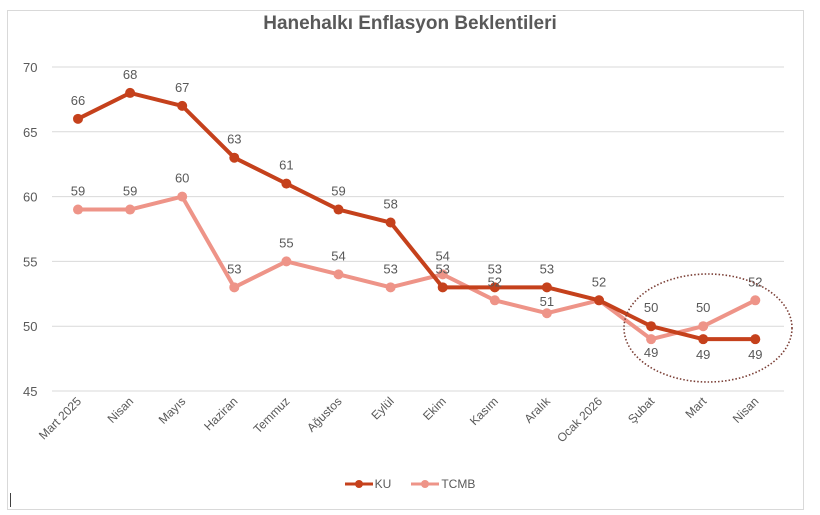 The height and width of the screenshot is (515, 820). Describe the element at coordinates (272, 415) in the screenshot. I see `x-tick-label: Temmuz` at that location.